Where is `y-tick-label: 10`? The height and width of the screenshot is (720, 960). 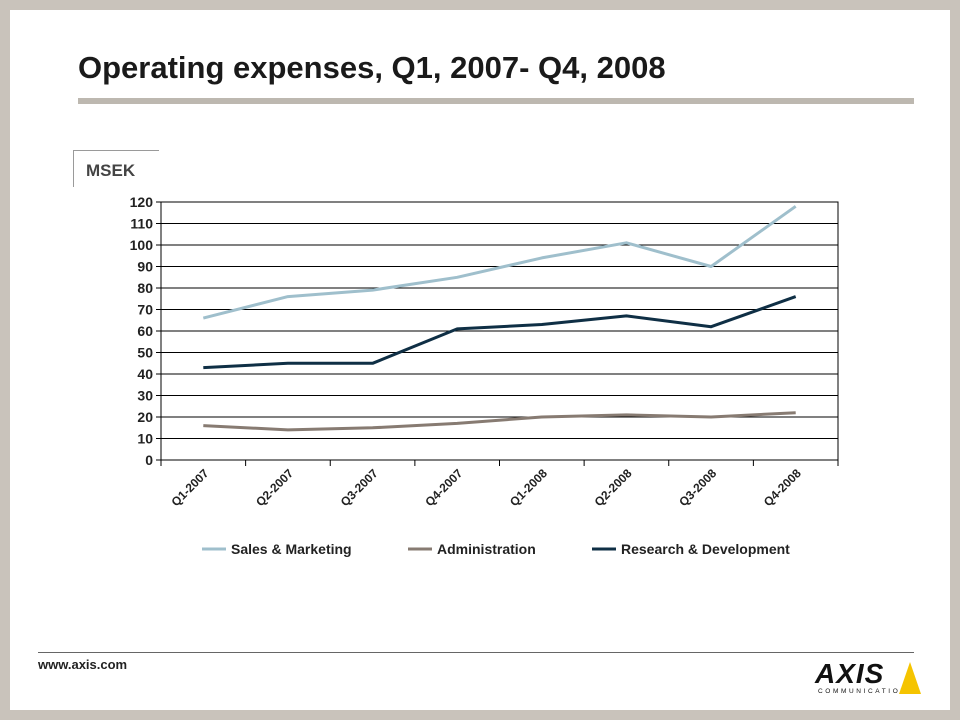 y-tick-label: 10 is located at coordinates (145, 439).